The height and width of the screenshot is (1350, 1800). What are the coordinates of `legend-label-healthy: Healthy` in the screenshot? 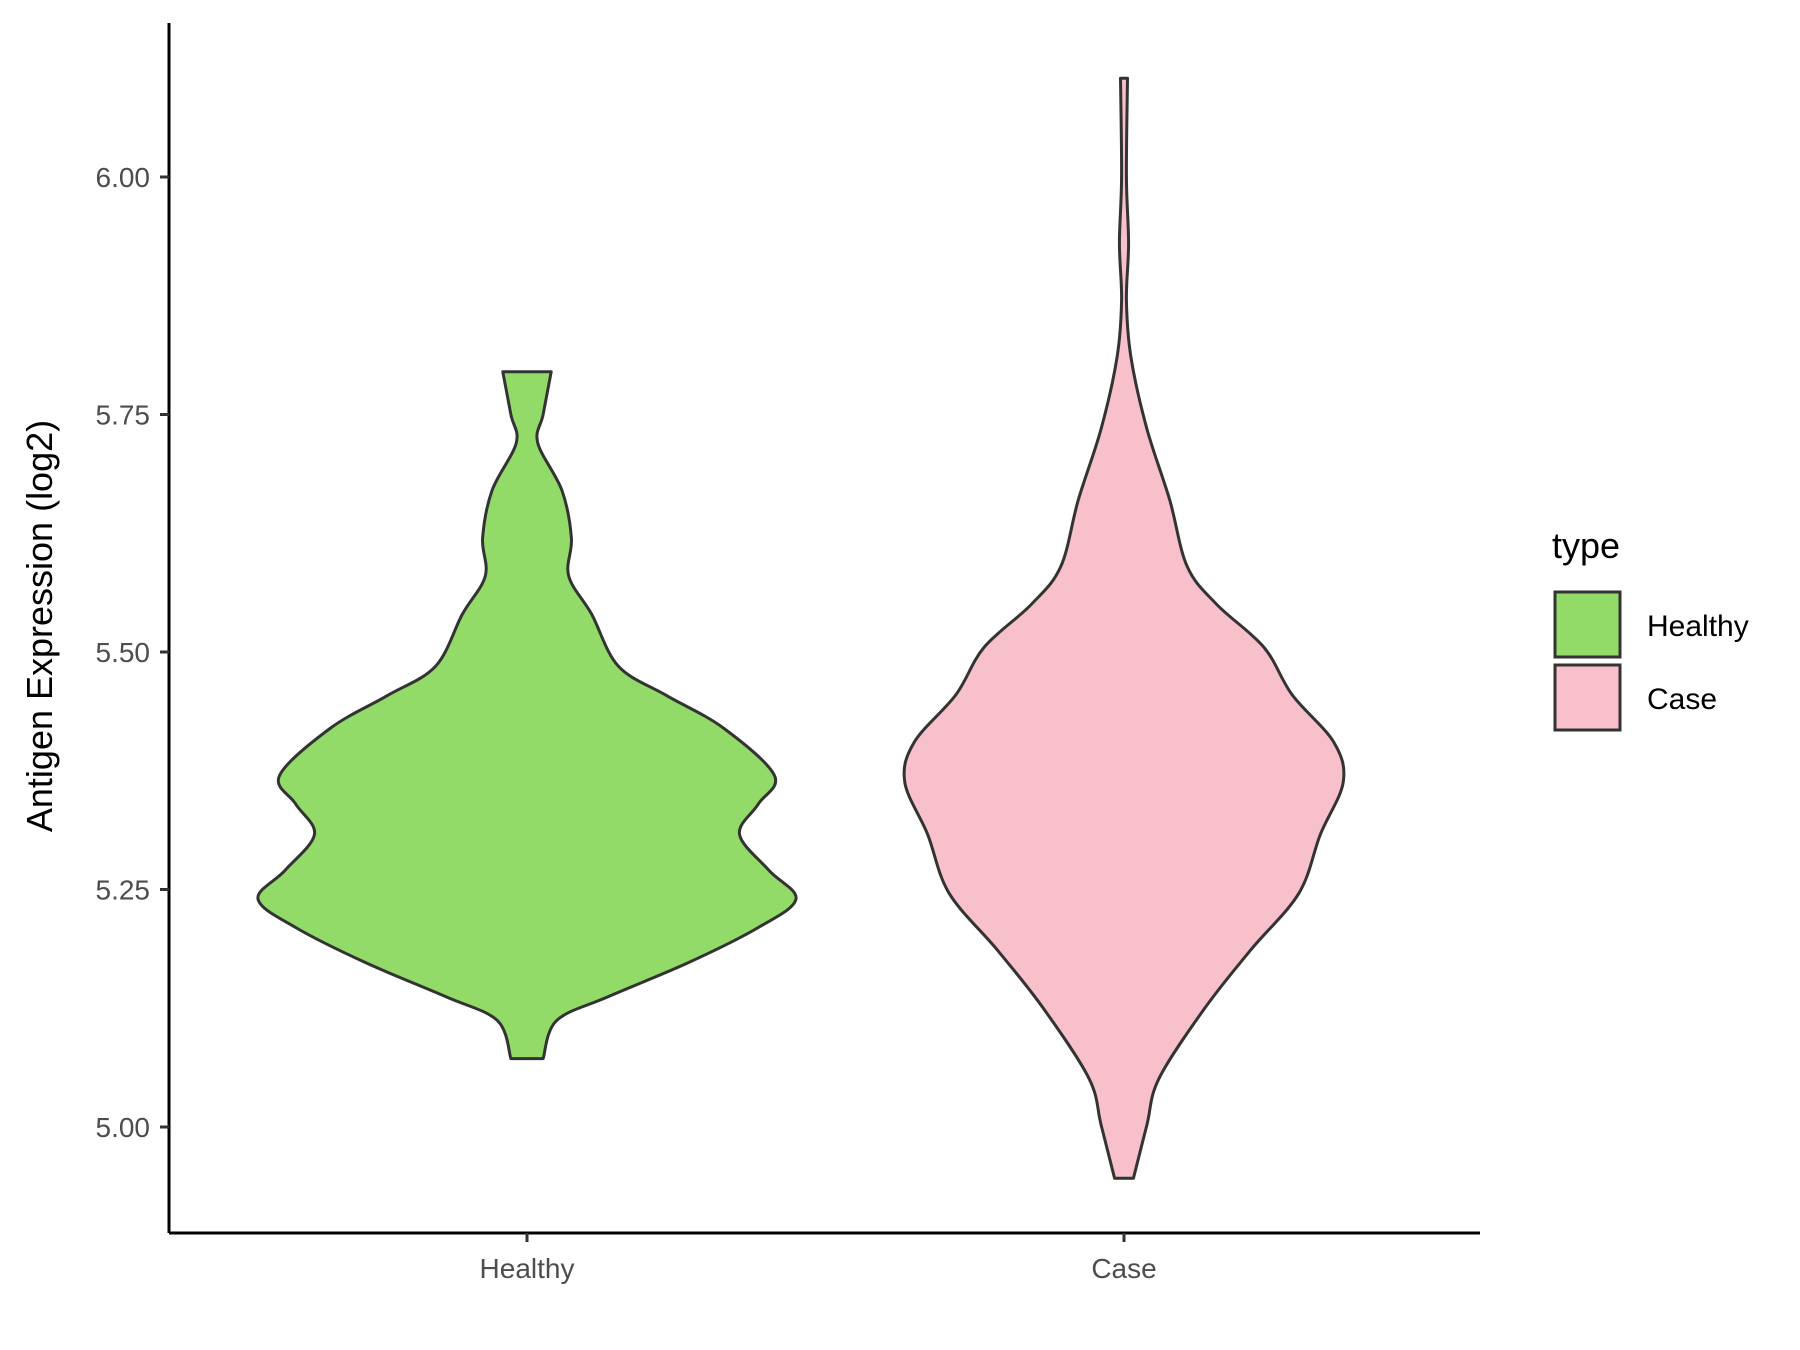 It's located at (1698, 626).